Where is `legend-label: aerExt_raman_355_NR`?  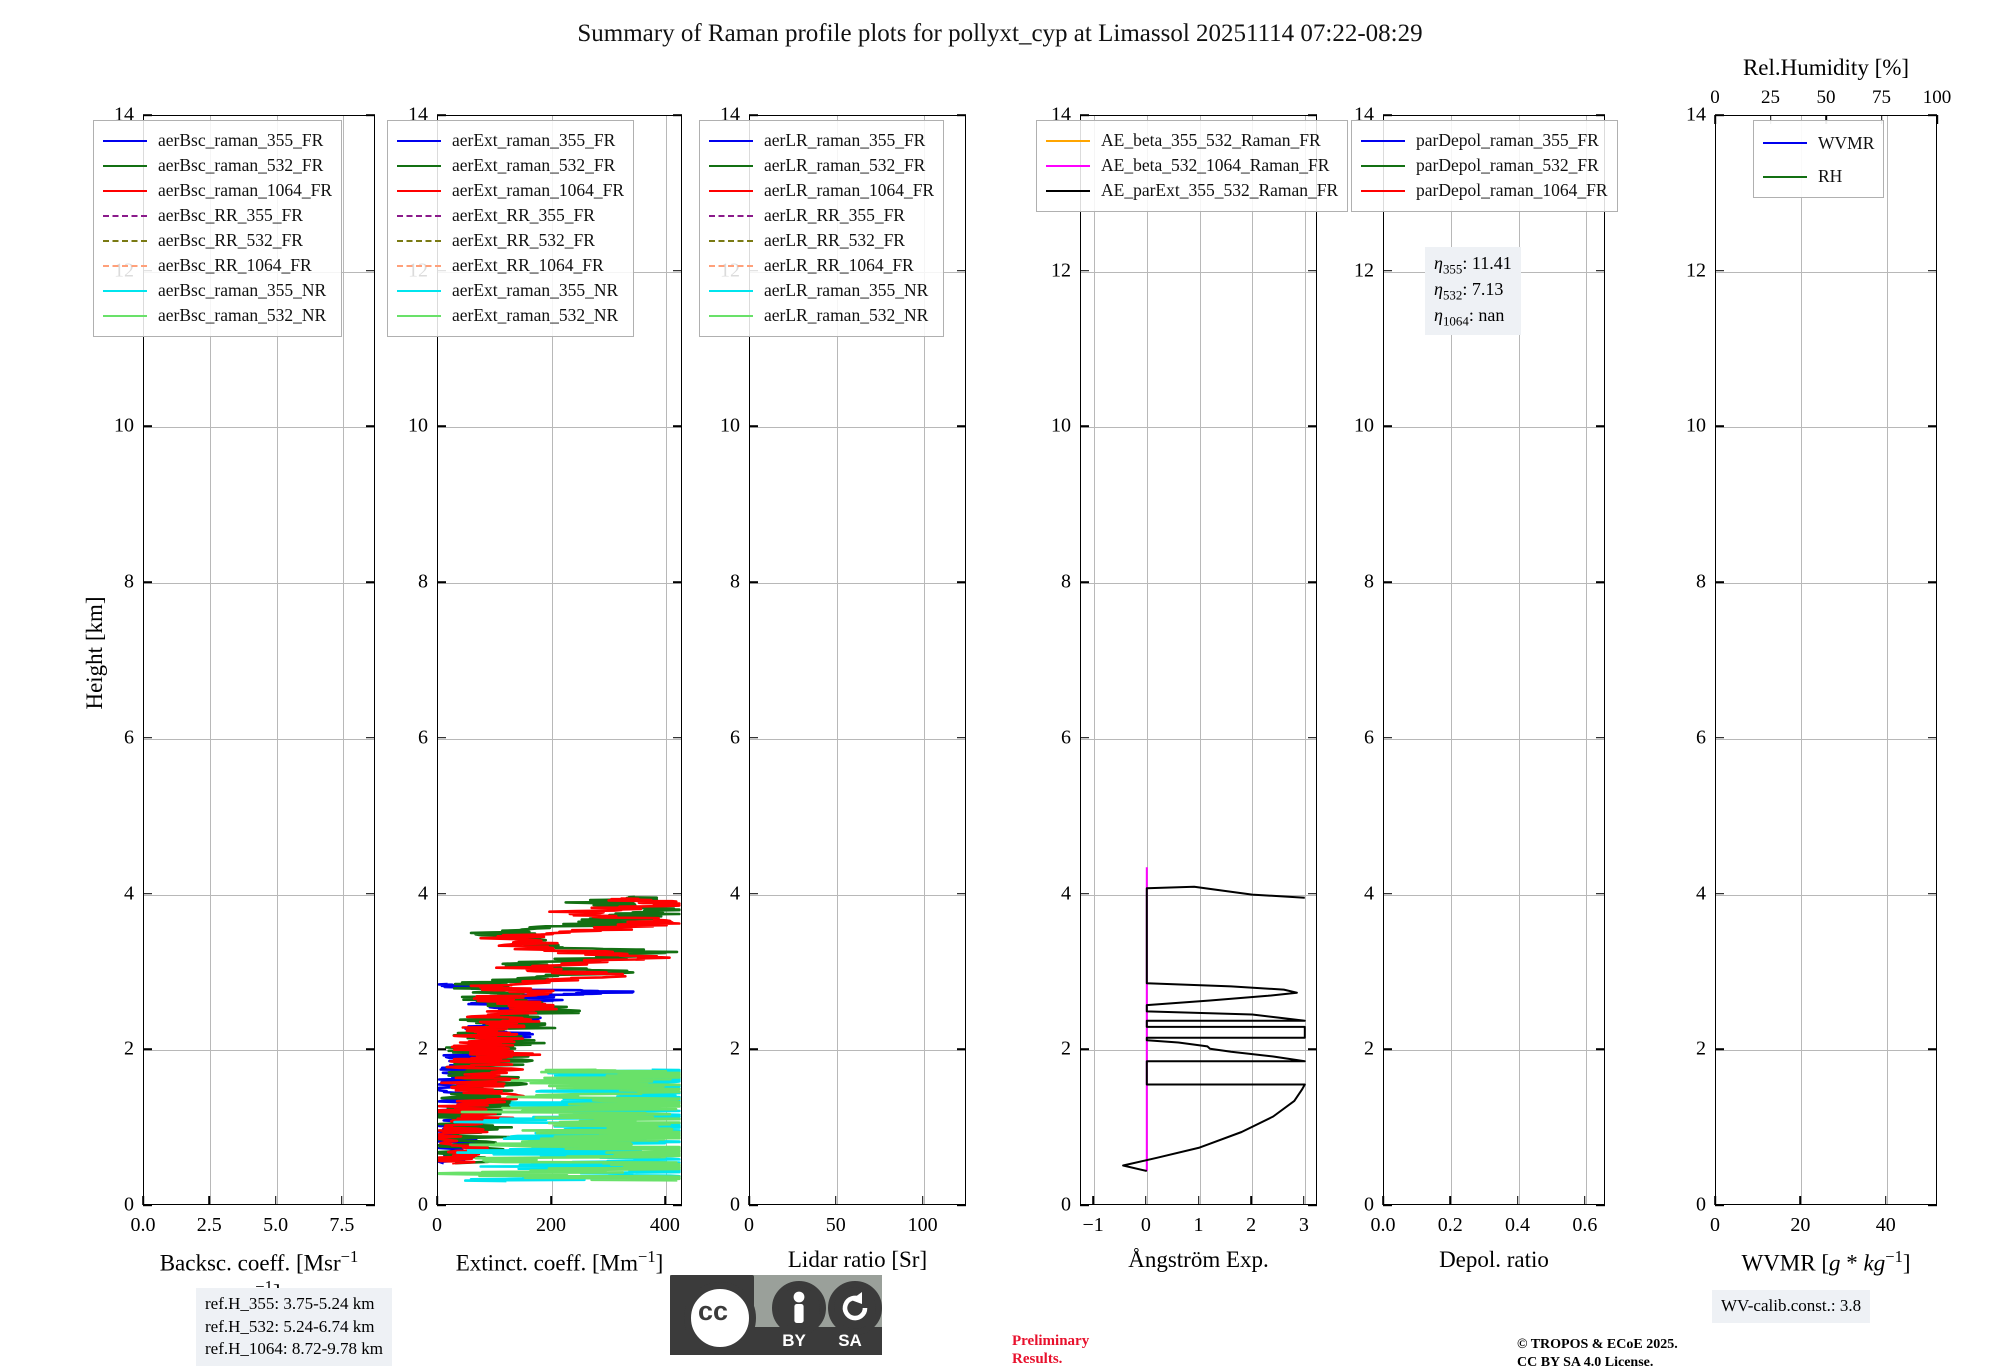
legend-label: aerExt_raman_355_NR is located at coordinates (535, 290).